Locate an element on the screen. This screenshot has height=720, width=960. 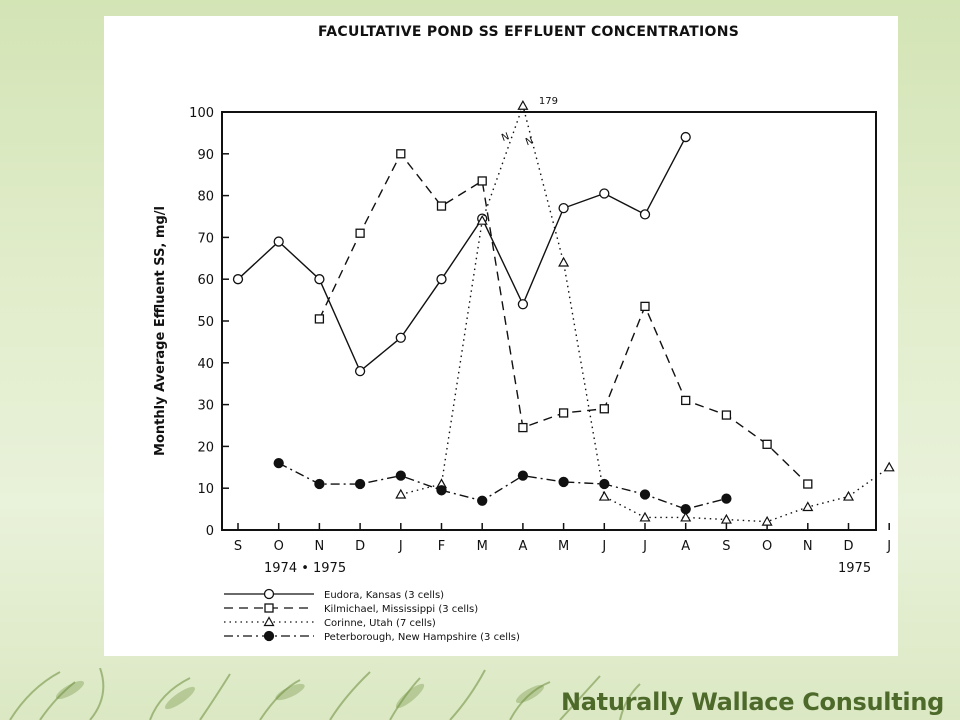
legend-entry: Eudora, Kansas (3 cells) is located at coordinates (334, 594).